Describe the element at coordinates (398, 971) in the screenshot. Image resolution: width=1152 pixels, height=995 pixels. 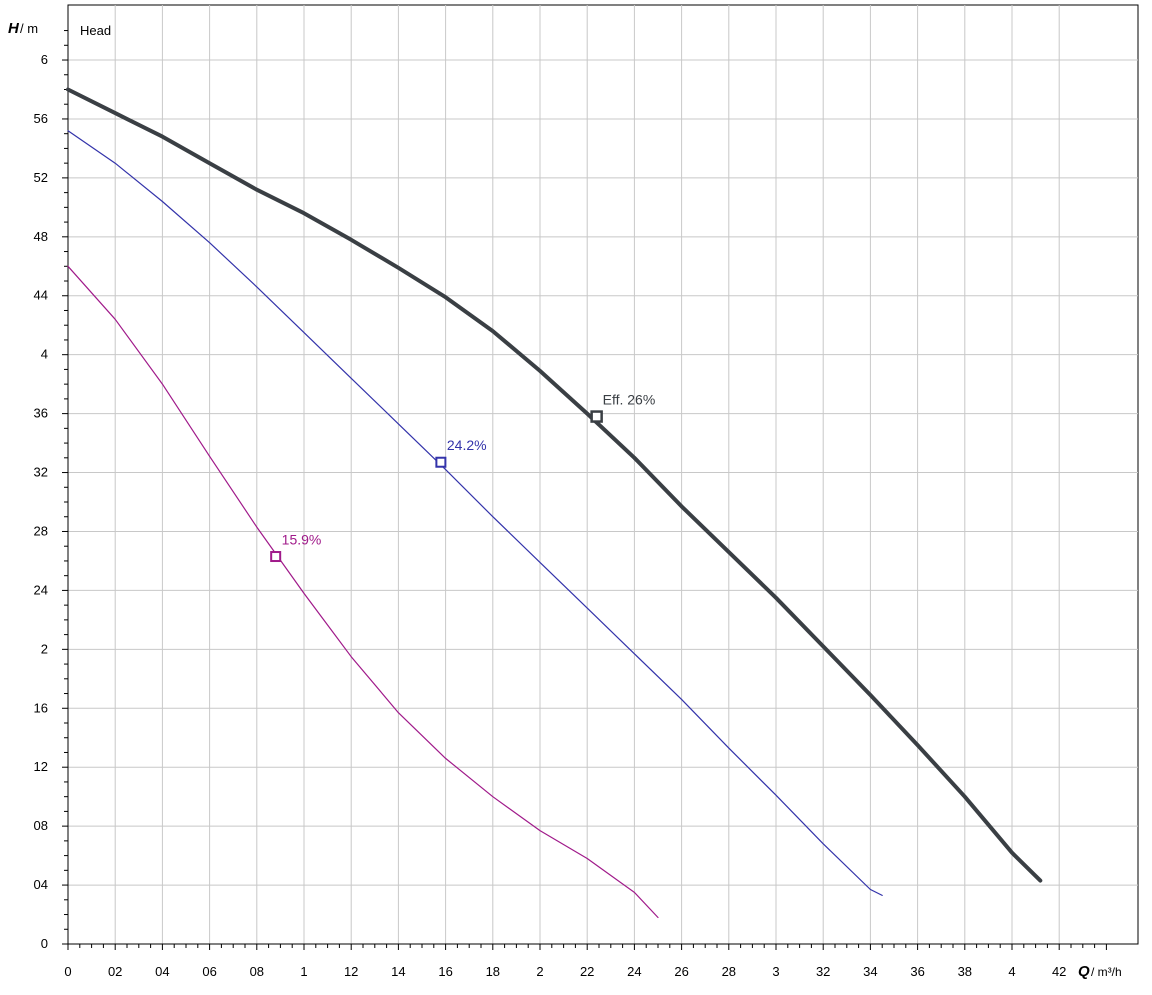
I see `x-tick-label: 14` at that location.